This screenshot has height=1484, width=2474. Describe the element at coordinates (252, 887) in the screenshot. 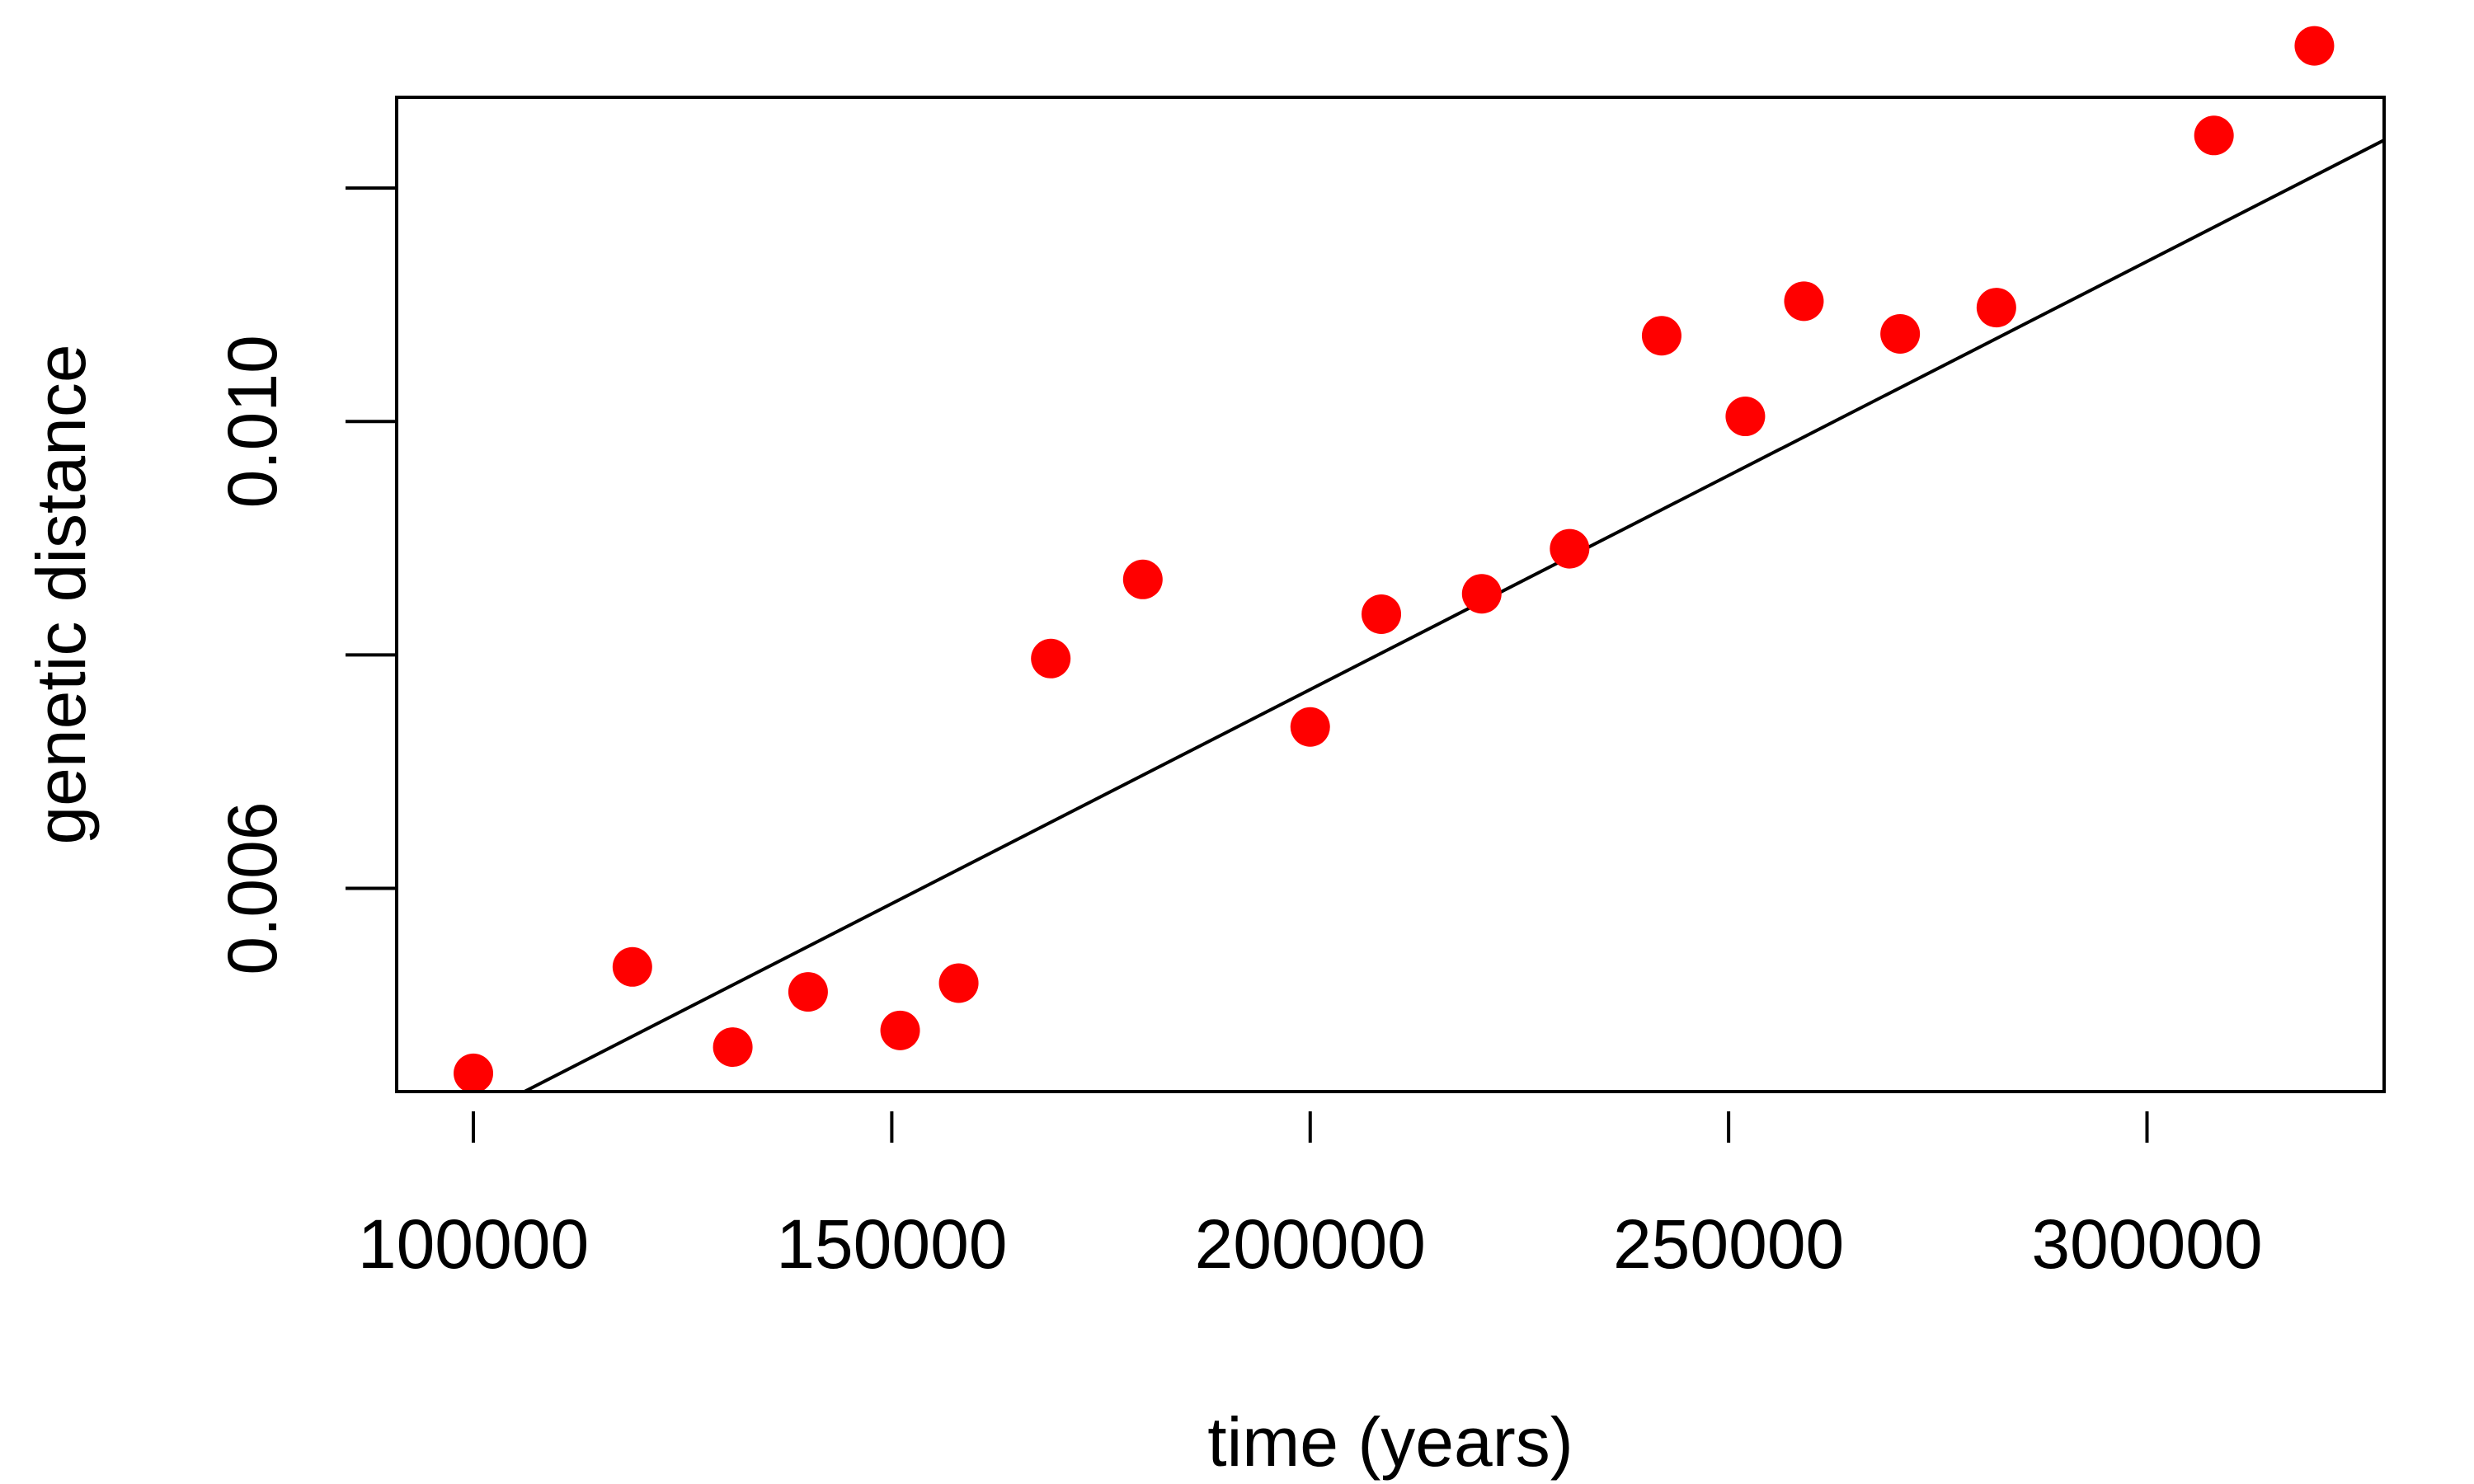

I see `y-tick-label: 0.006` at that location.